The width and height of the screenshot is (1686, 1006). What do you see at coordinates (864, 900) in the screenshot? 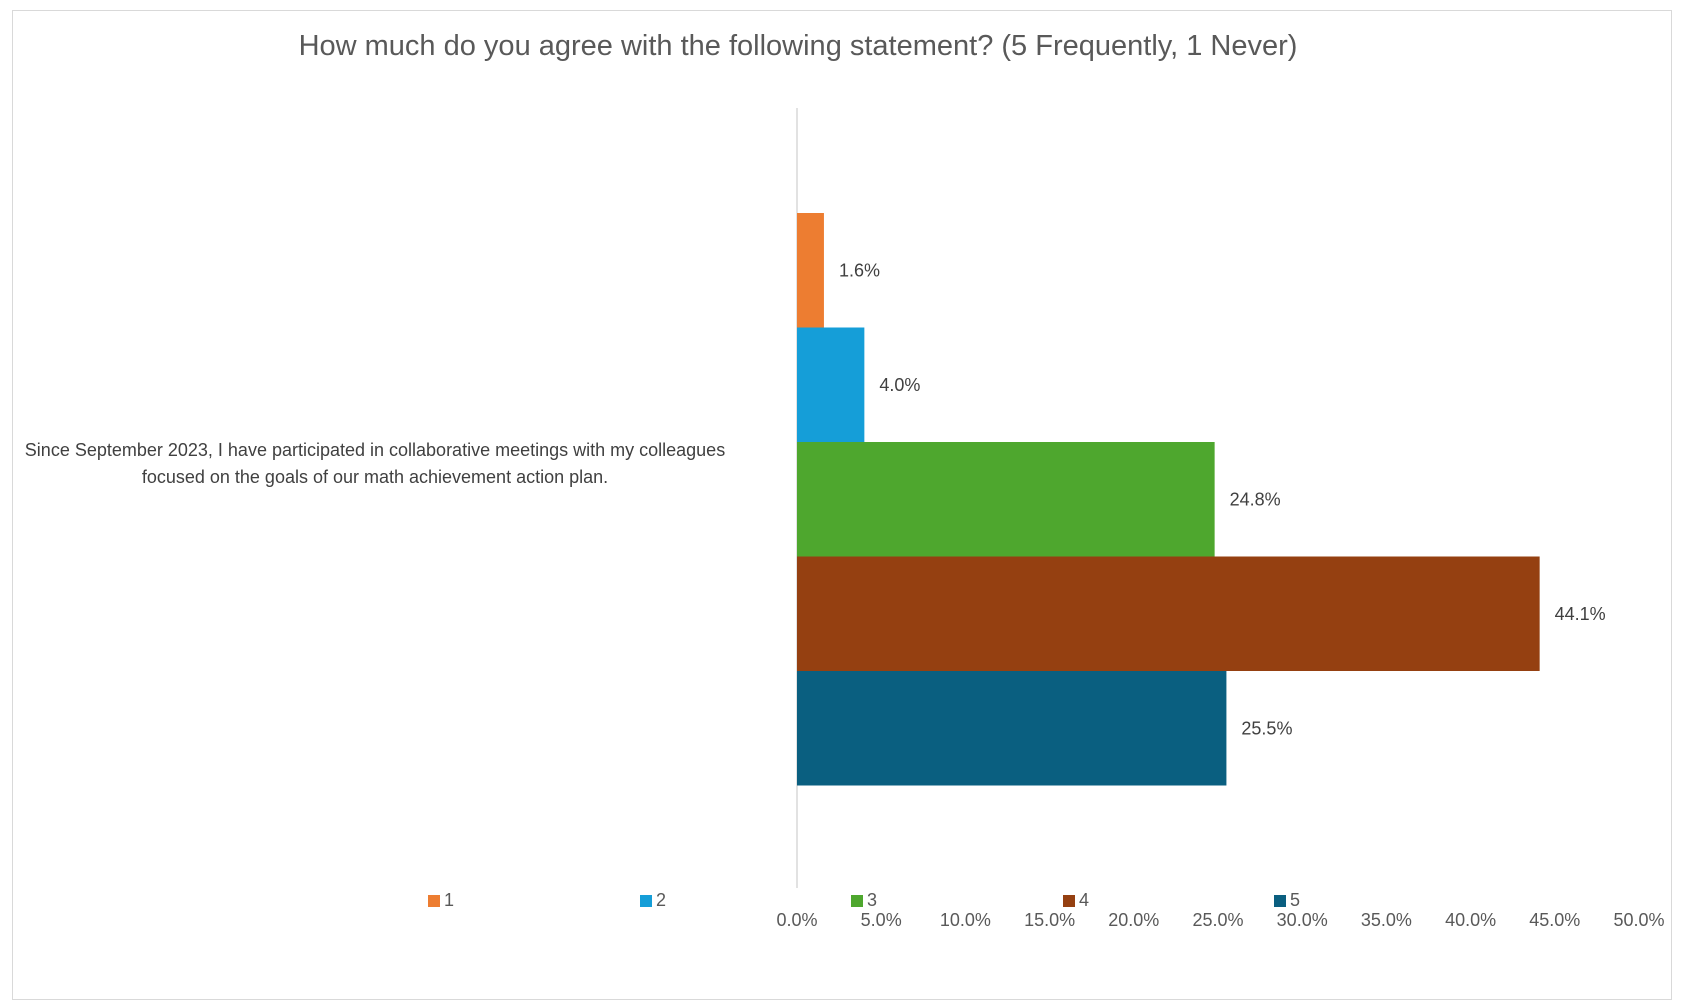
I see `legend-item-3: 3` at bounding box center [864, 900].